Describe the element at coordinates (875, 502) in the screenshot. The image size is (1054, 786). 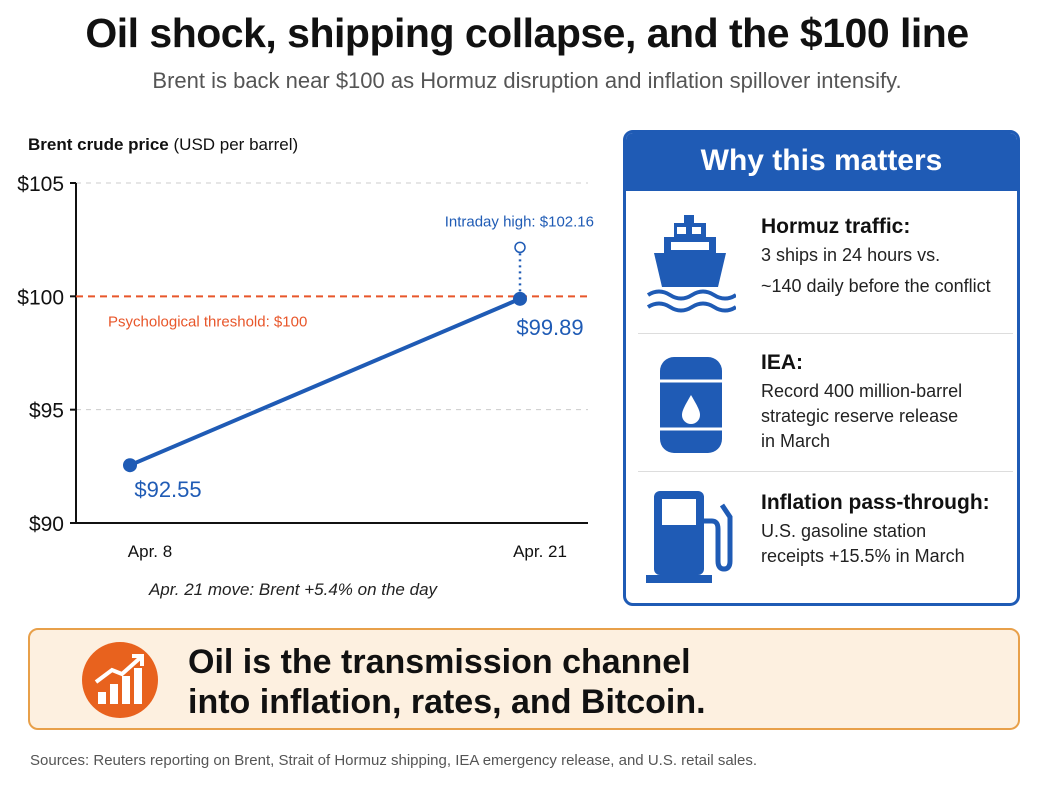
I see `item-title: Inflation pass-through:` at that location.